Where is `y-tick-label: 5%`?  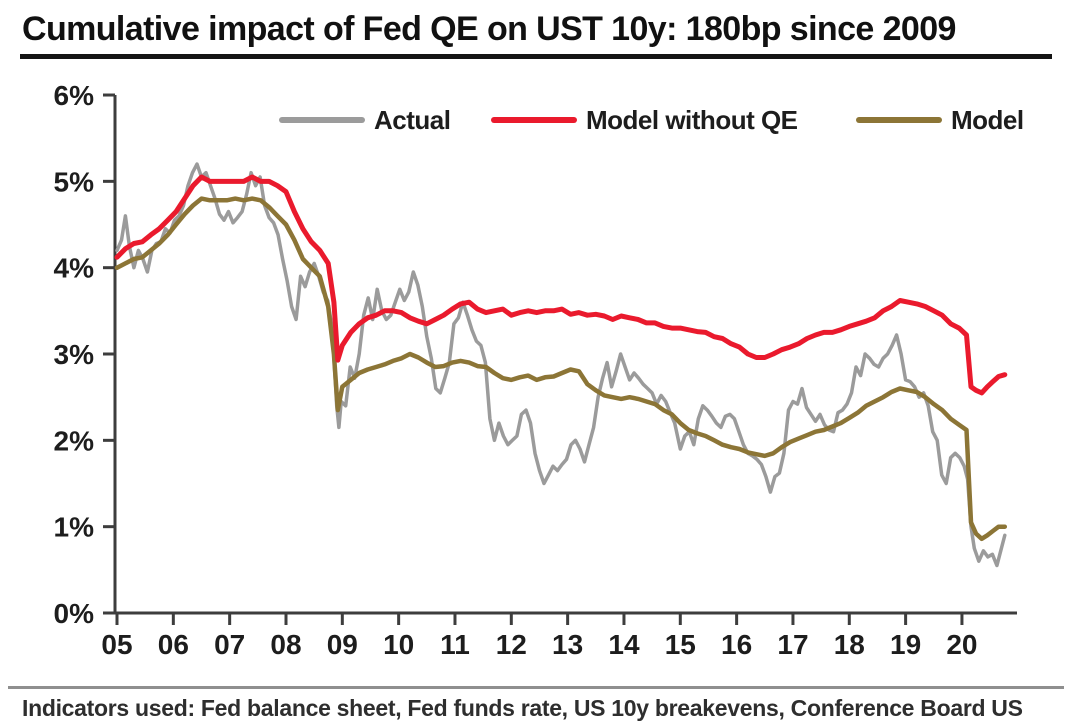
y-tick-label: 5% is located at coordinates (74, 181).